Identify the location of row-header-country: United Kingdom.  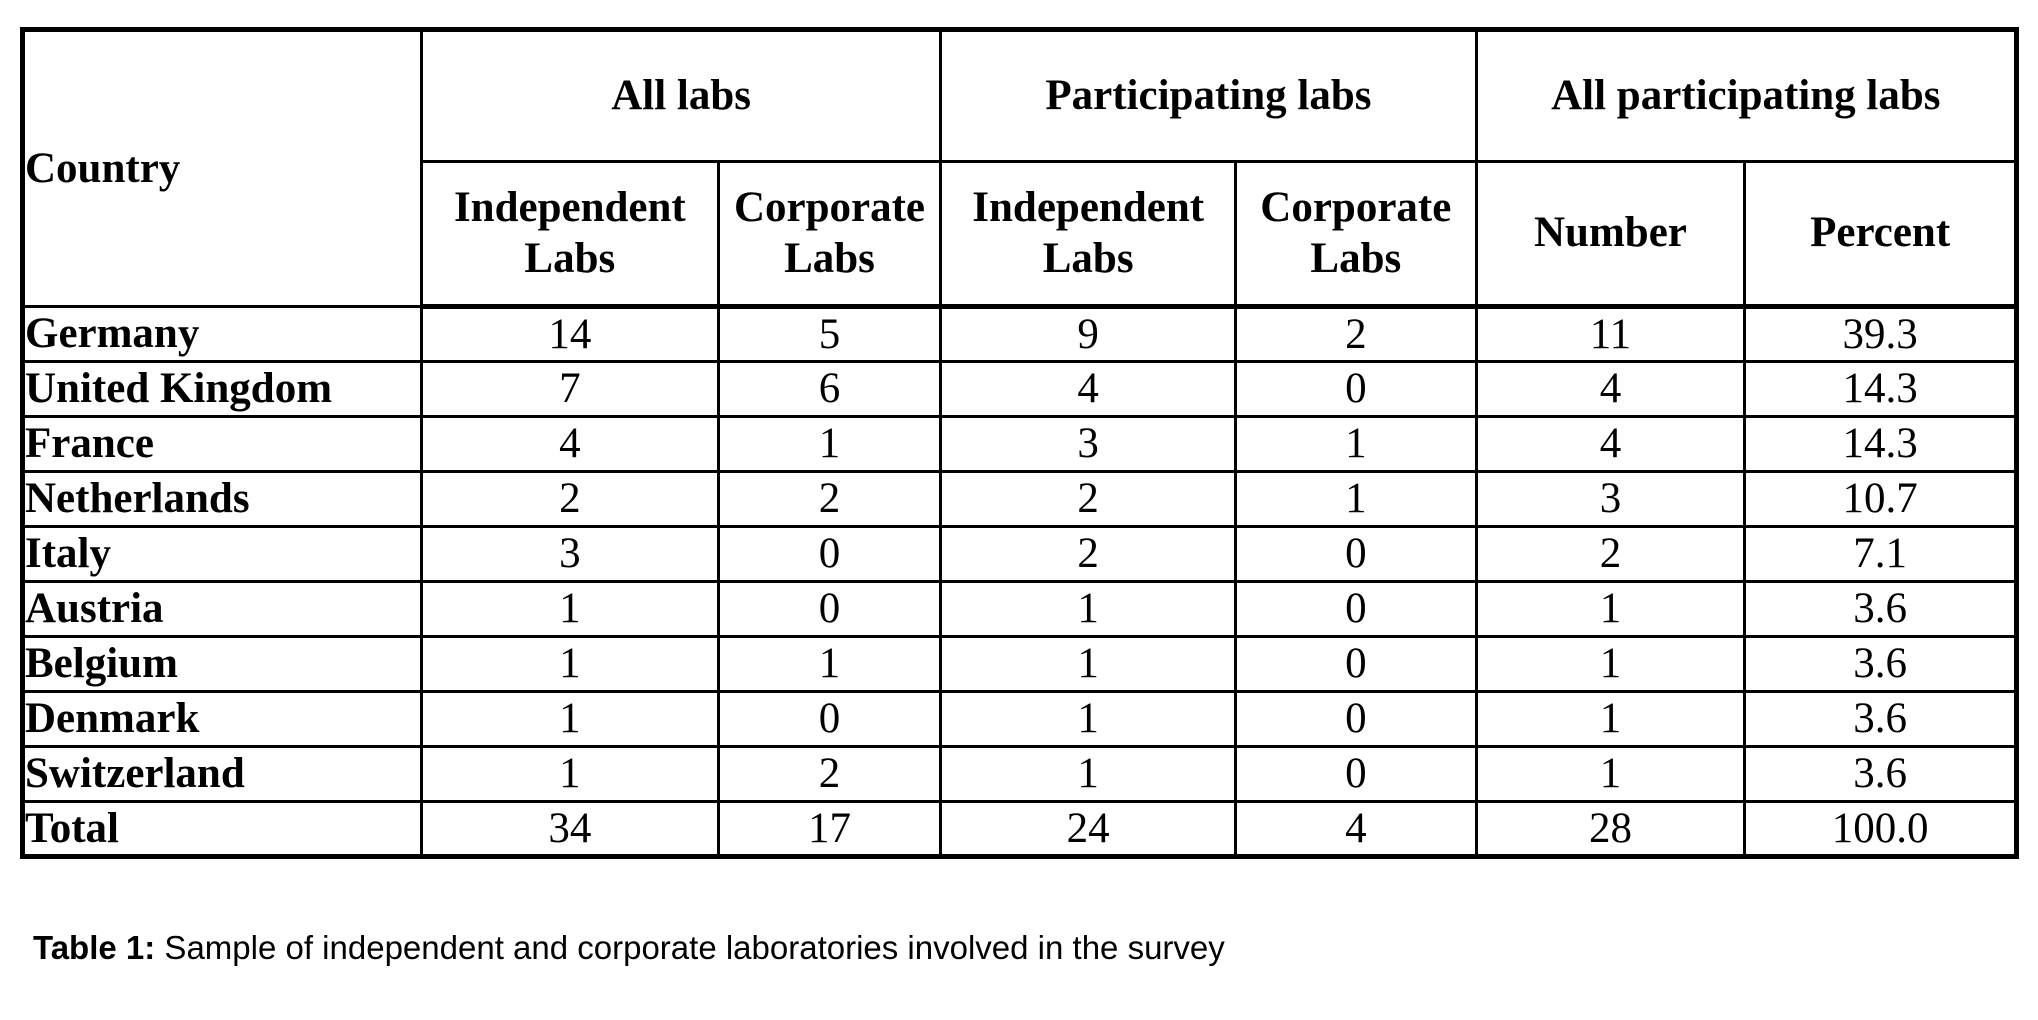
(222, 389).